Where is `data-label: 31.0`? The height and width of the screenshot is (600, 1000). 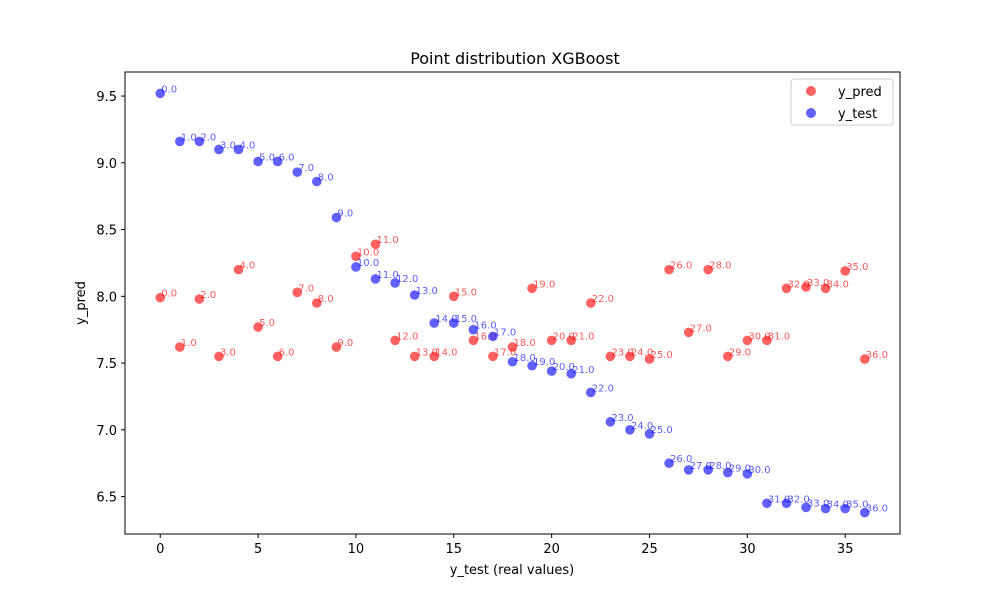 data-label: 31.0 is located at coordinates (779, 499).